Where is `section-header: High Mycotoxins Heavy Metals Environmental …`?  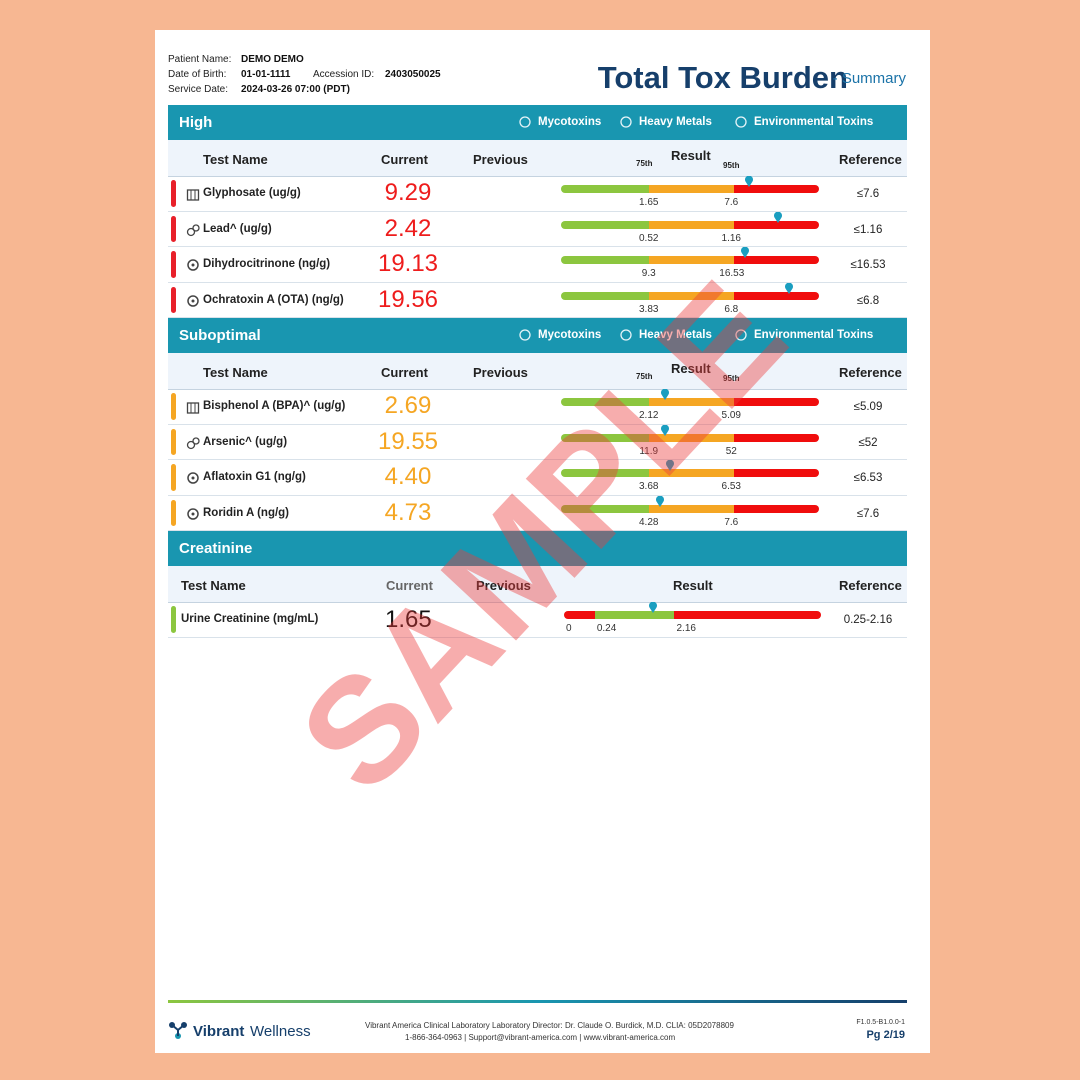 section-header: High Mycotoxins Heavy Metals Environmental … is located at coordinates (537, 122).